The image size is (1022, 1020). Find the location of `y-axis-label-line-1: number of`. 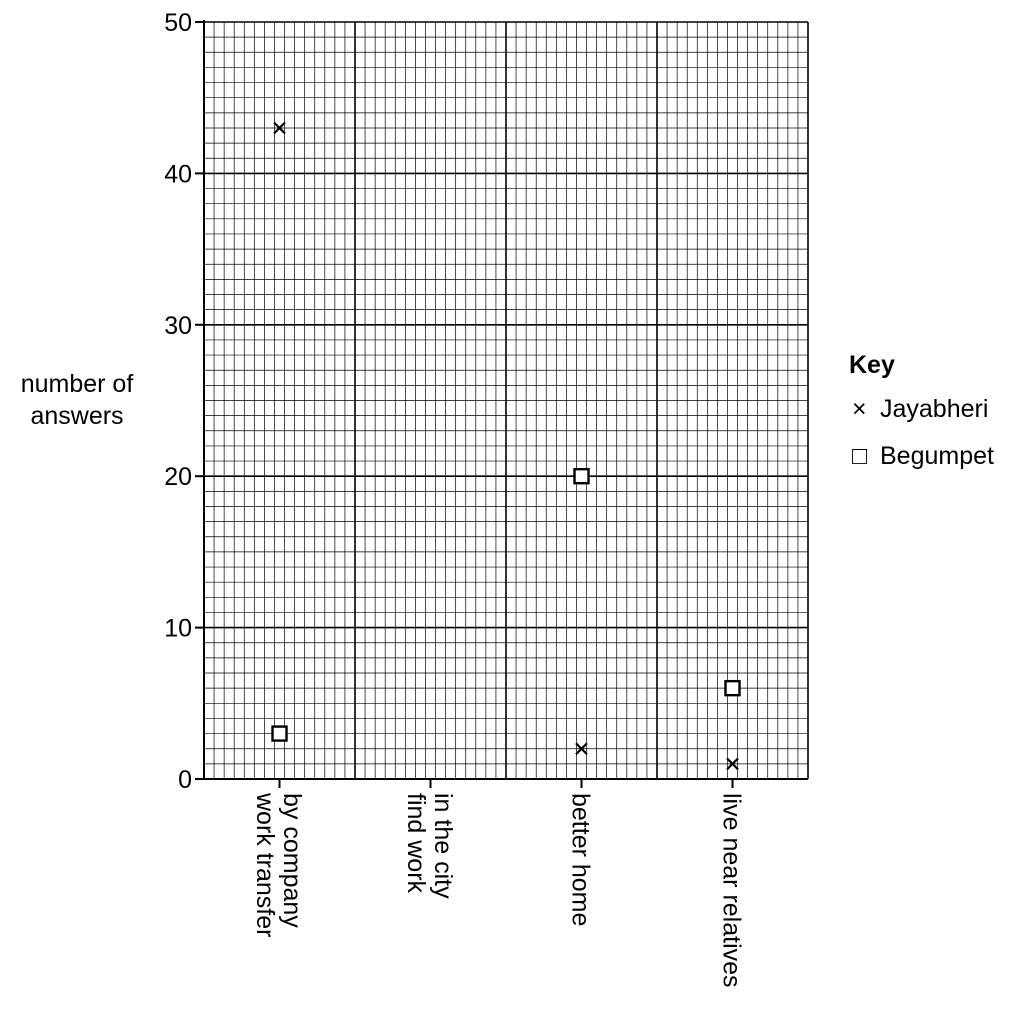

y-axis-label-line-1: number of is located at coordinates (77, 384).